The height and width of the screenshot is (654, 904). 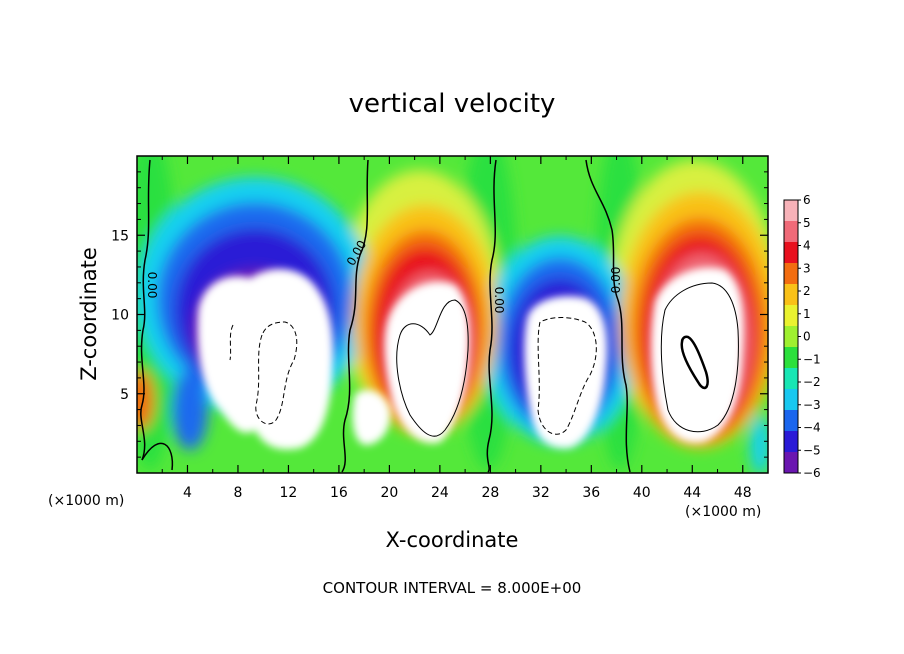 I want to click on x-tick-label: 32, so click(x=541, y=493).